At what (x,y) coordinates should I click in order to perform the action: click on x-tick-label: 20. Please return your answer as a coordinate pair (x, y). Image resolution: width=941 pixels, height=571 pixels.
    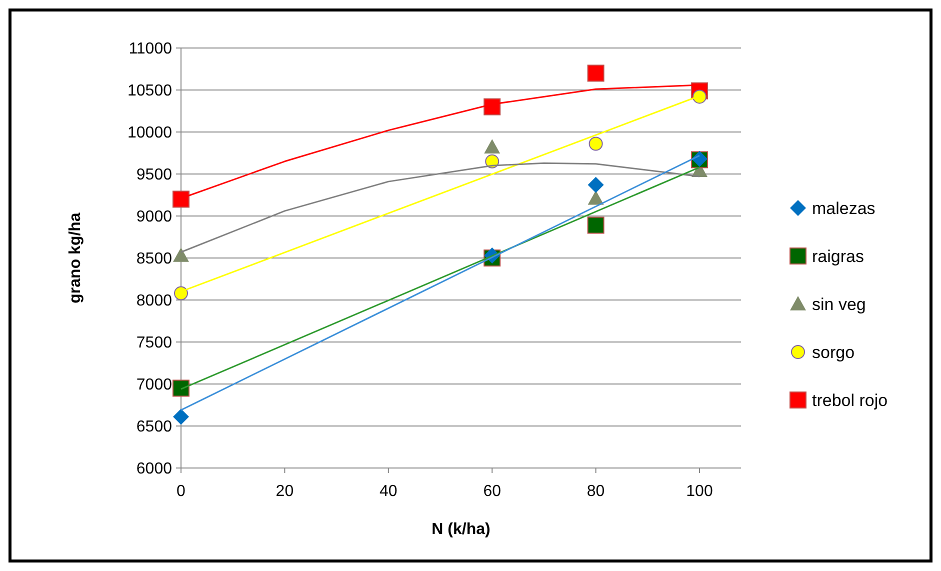
    Looking at the image, I should click on (285, 491).